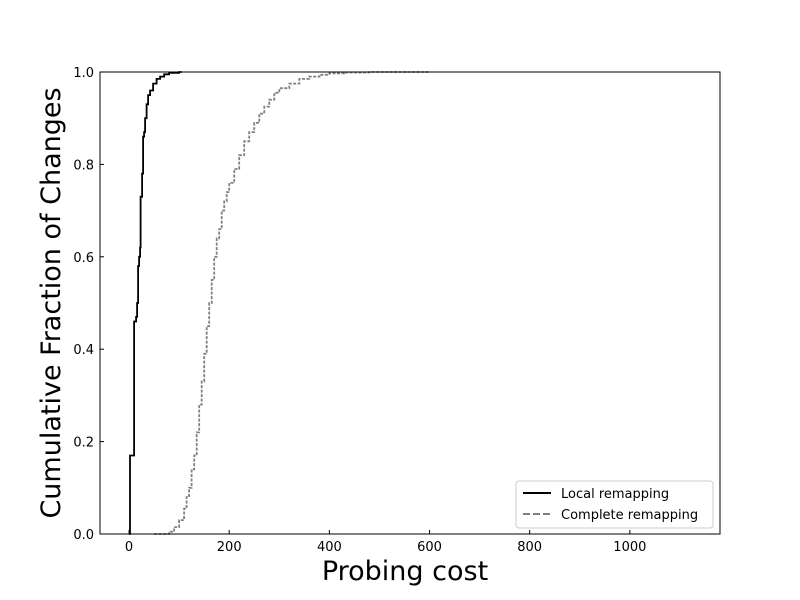  I want to click on x-tick-label: 400, so click(329, 547).